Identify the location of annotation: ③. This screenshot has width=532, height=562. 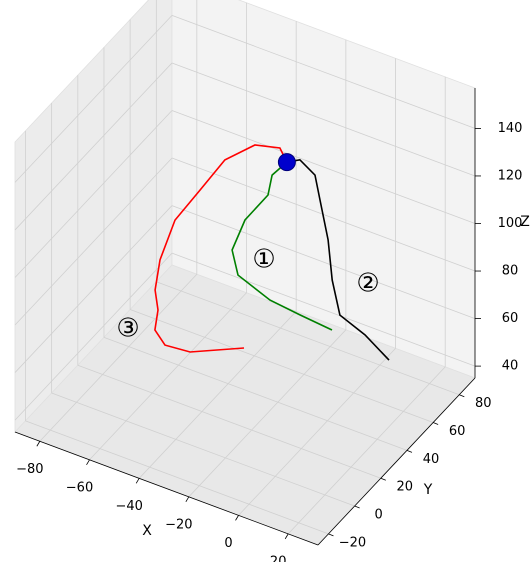
(127, 329).